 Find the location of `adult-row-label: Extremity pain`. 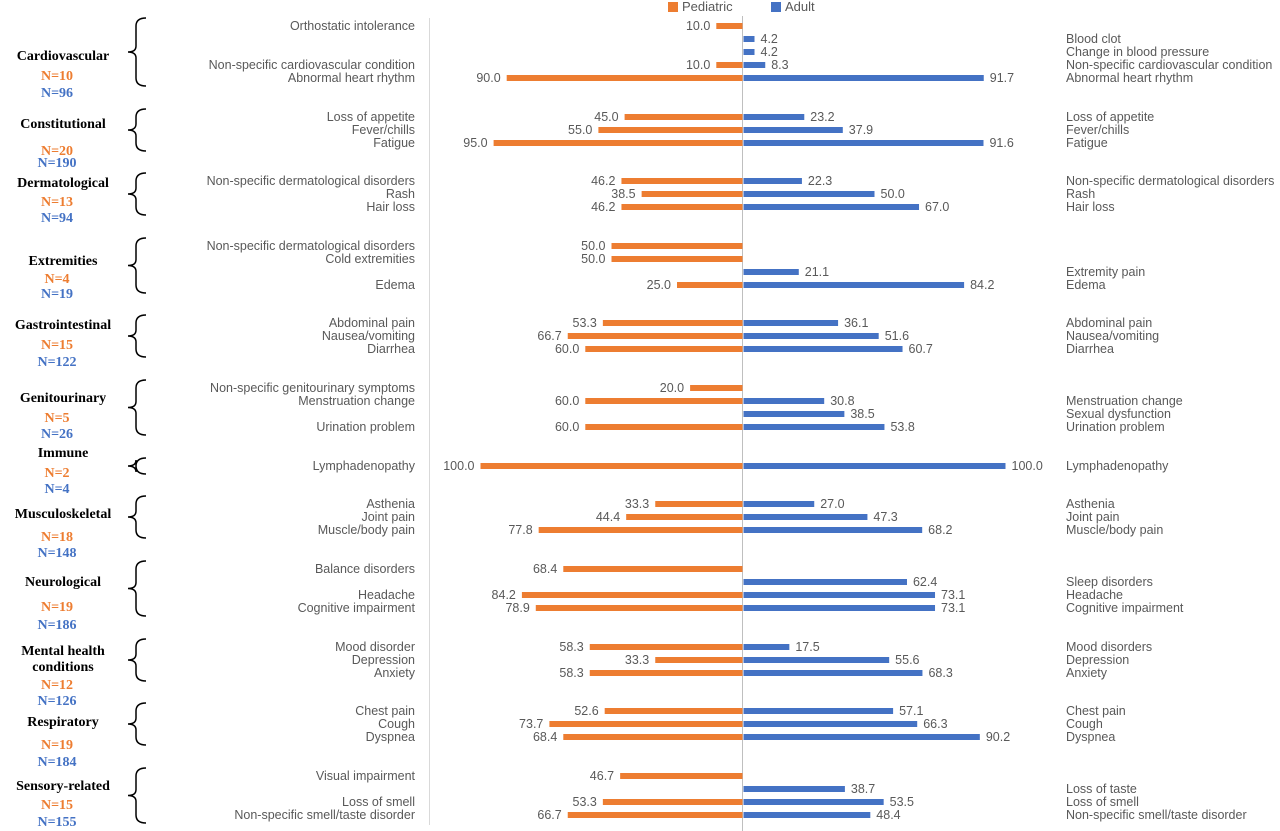

adult-row-label: Extremity pain is located at coordinates (1105, 272).